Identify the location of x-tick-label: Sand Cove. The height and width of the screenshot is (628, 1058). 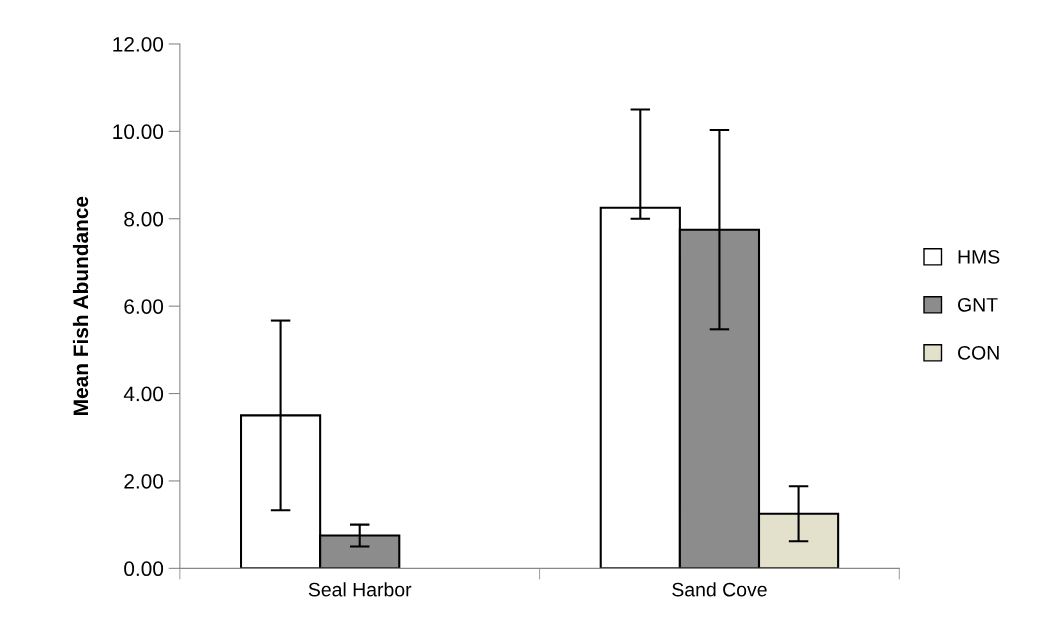
(719, 589).